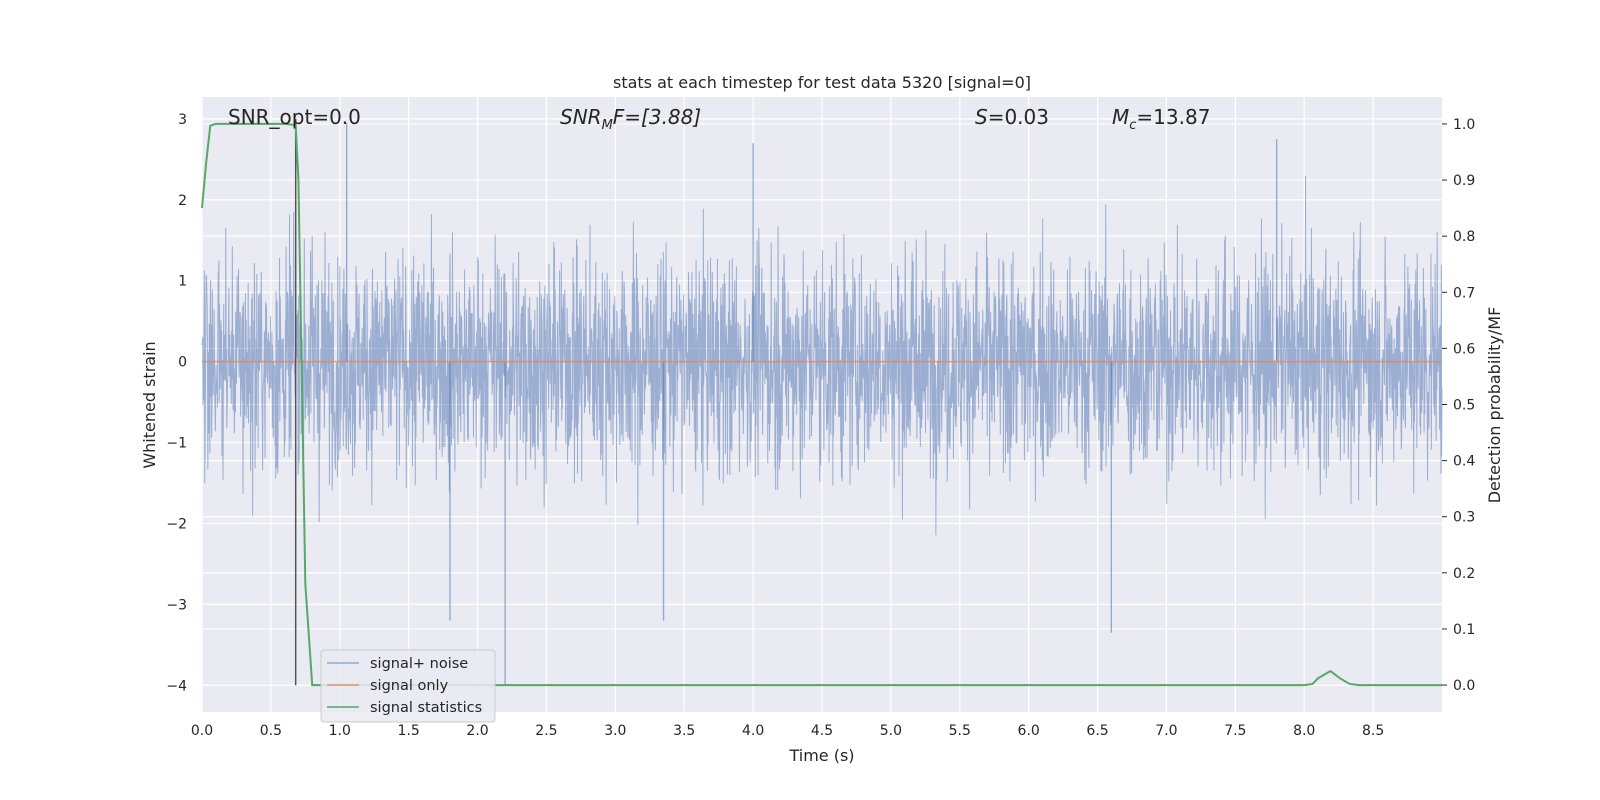 The width and height of the screenshot is (1600, 800). What do you see at coordinates (1464, 125) in the screenshot?
I see `y-tick-label-right: 1.0` at bounding box center [1464, 125].